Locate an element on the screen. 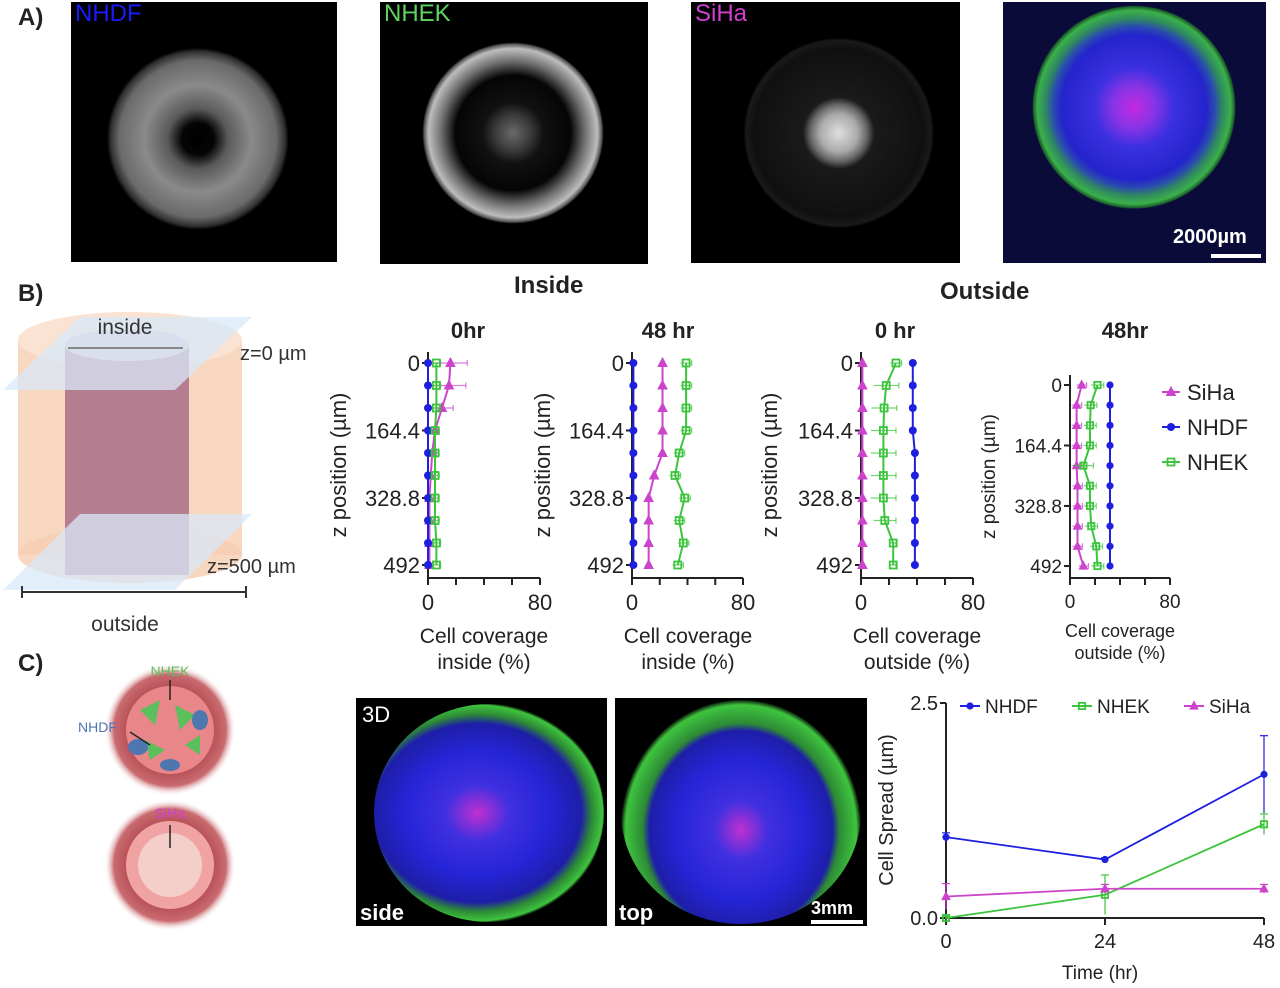 This screenshot has width=1280, height=988. top-view-image: top 3mm is located at coordinates (741, 812).